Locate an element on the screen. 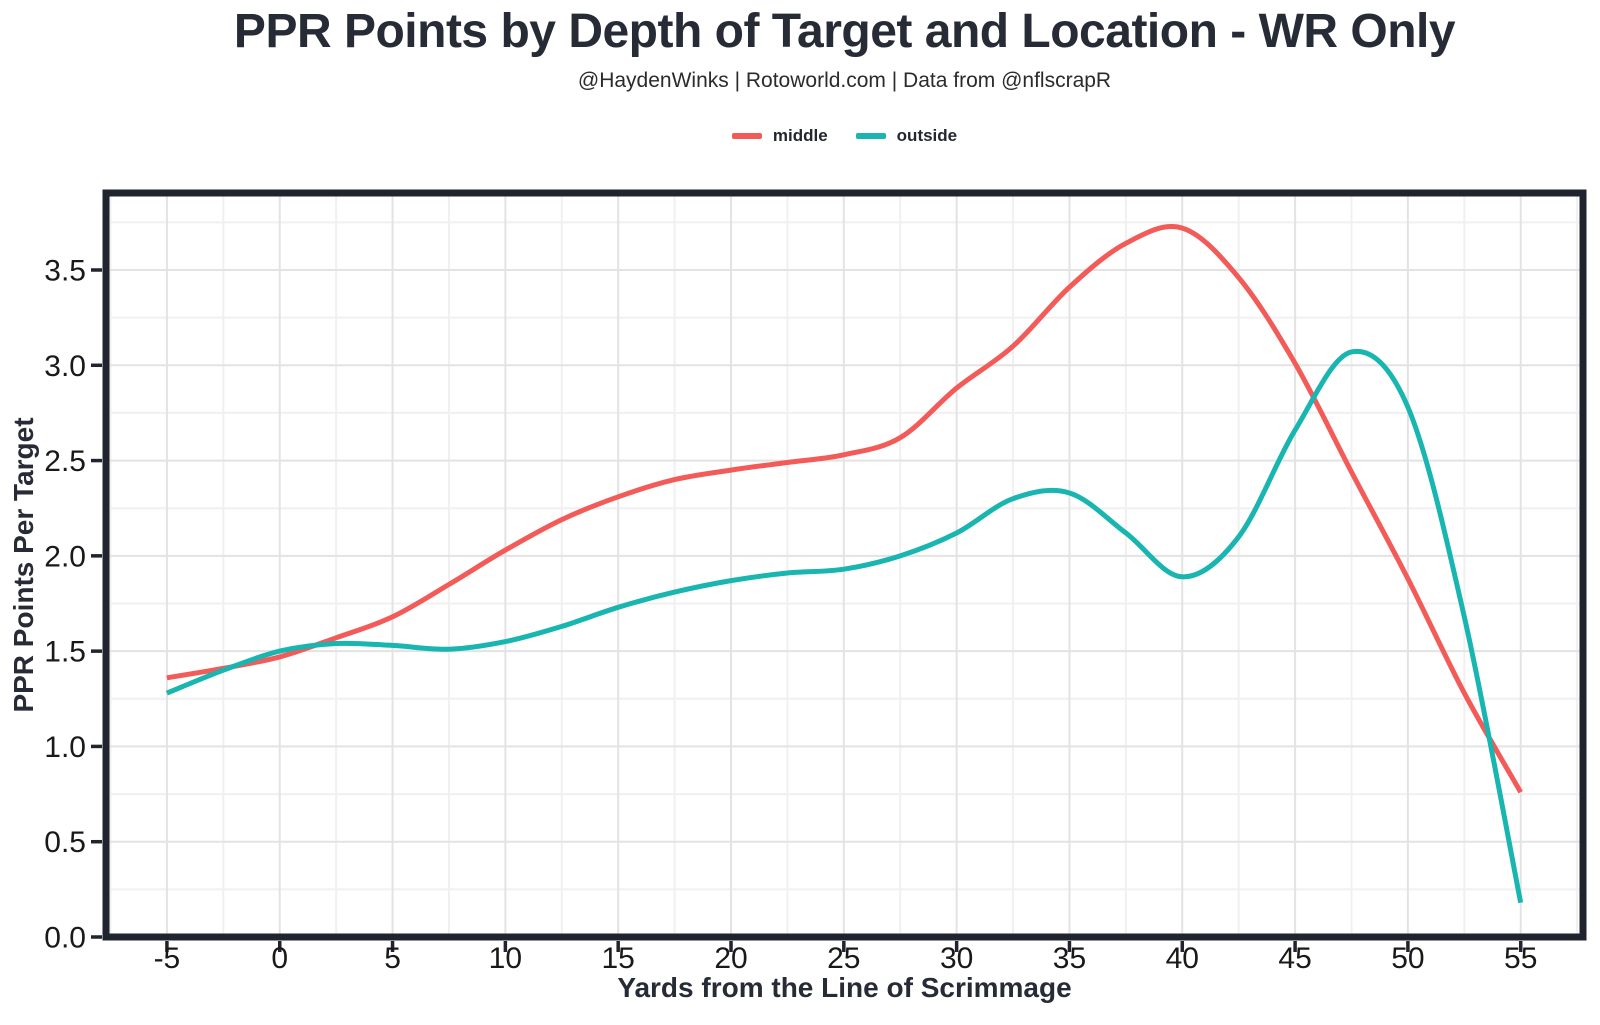 Image resolution: width=1600 pixels, height=1025 pixels. y-tick-label: 3.0 is located at coordinates (65, 366).